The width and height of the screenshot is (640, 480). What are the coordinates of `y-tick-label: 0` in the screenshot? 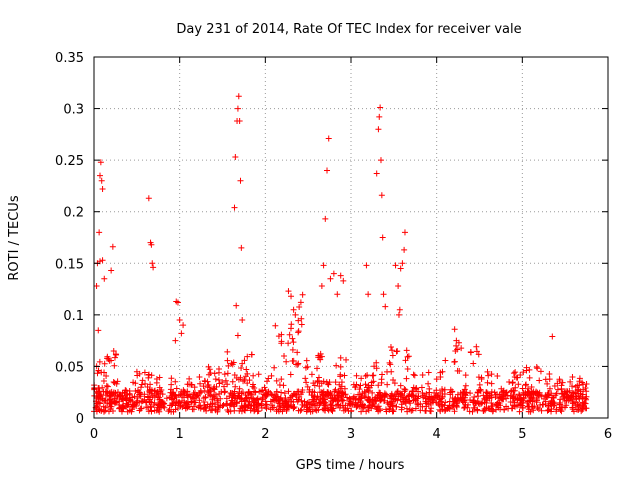 It's located at (80, 419).